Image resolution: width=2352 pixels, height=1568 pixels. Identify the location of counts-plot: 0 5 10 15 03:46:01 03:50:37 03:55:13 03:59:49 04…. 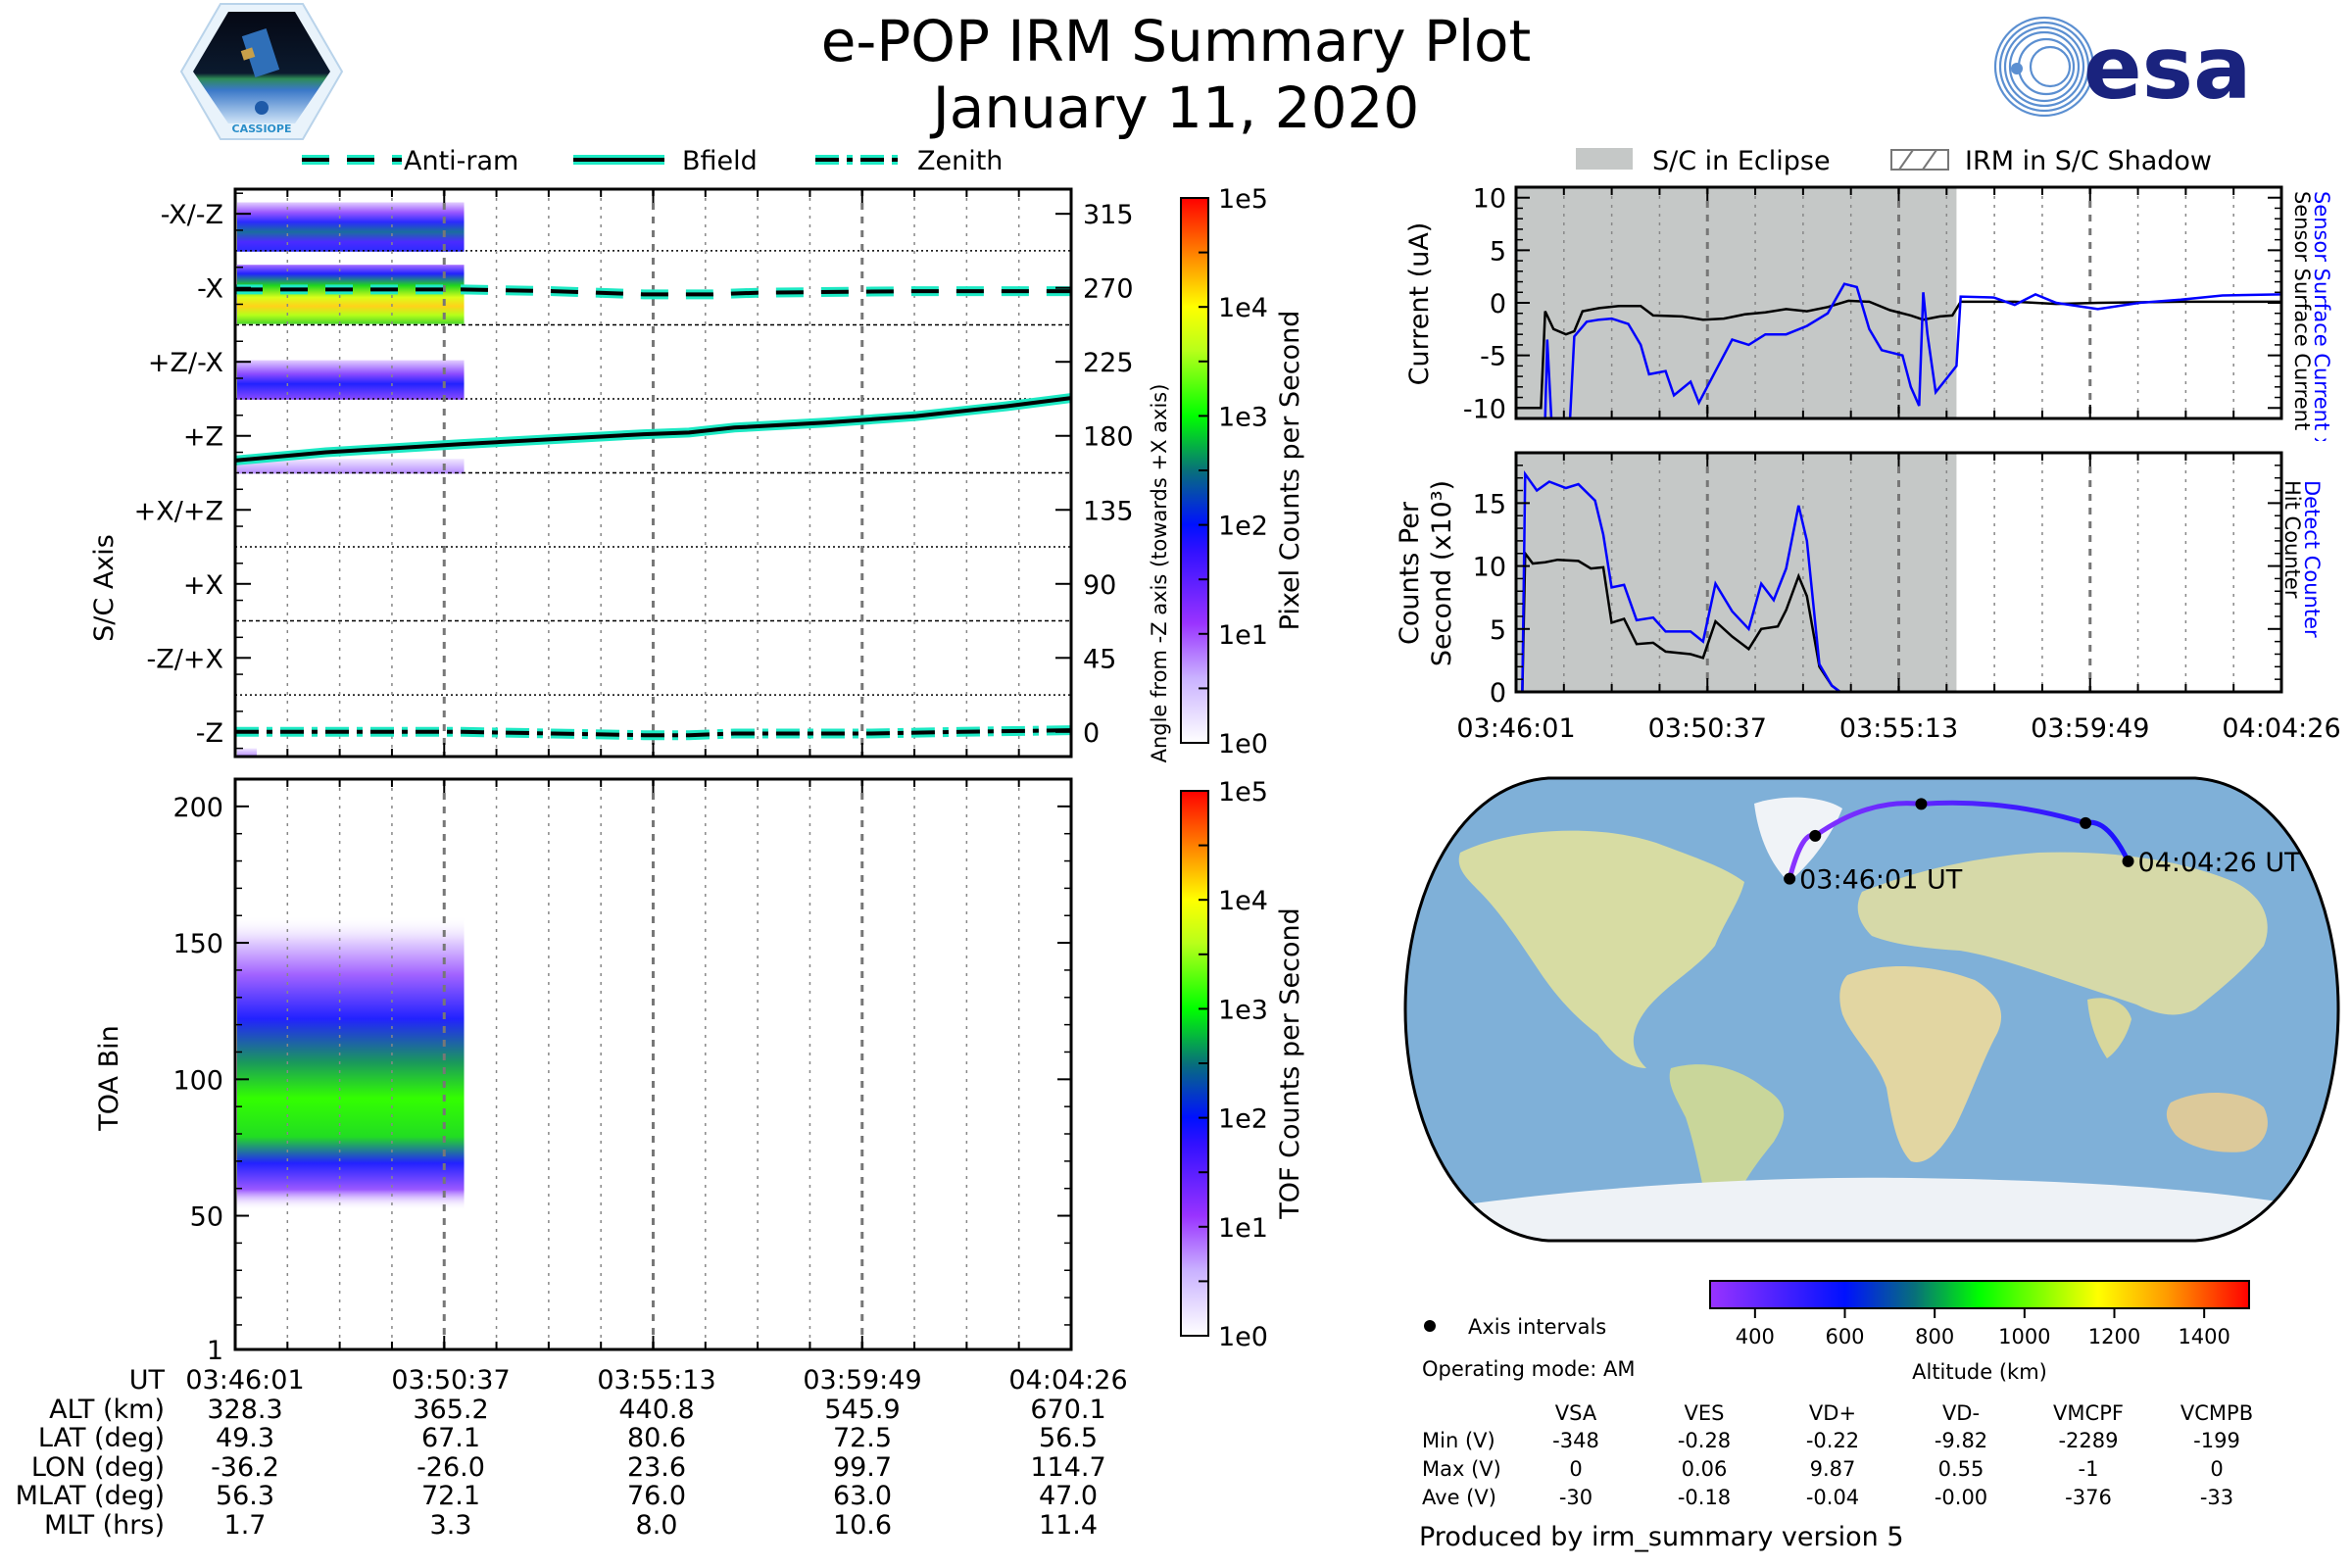
(1868, 598).